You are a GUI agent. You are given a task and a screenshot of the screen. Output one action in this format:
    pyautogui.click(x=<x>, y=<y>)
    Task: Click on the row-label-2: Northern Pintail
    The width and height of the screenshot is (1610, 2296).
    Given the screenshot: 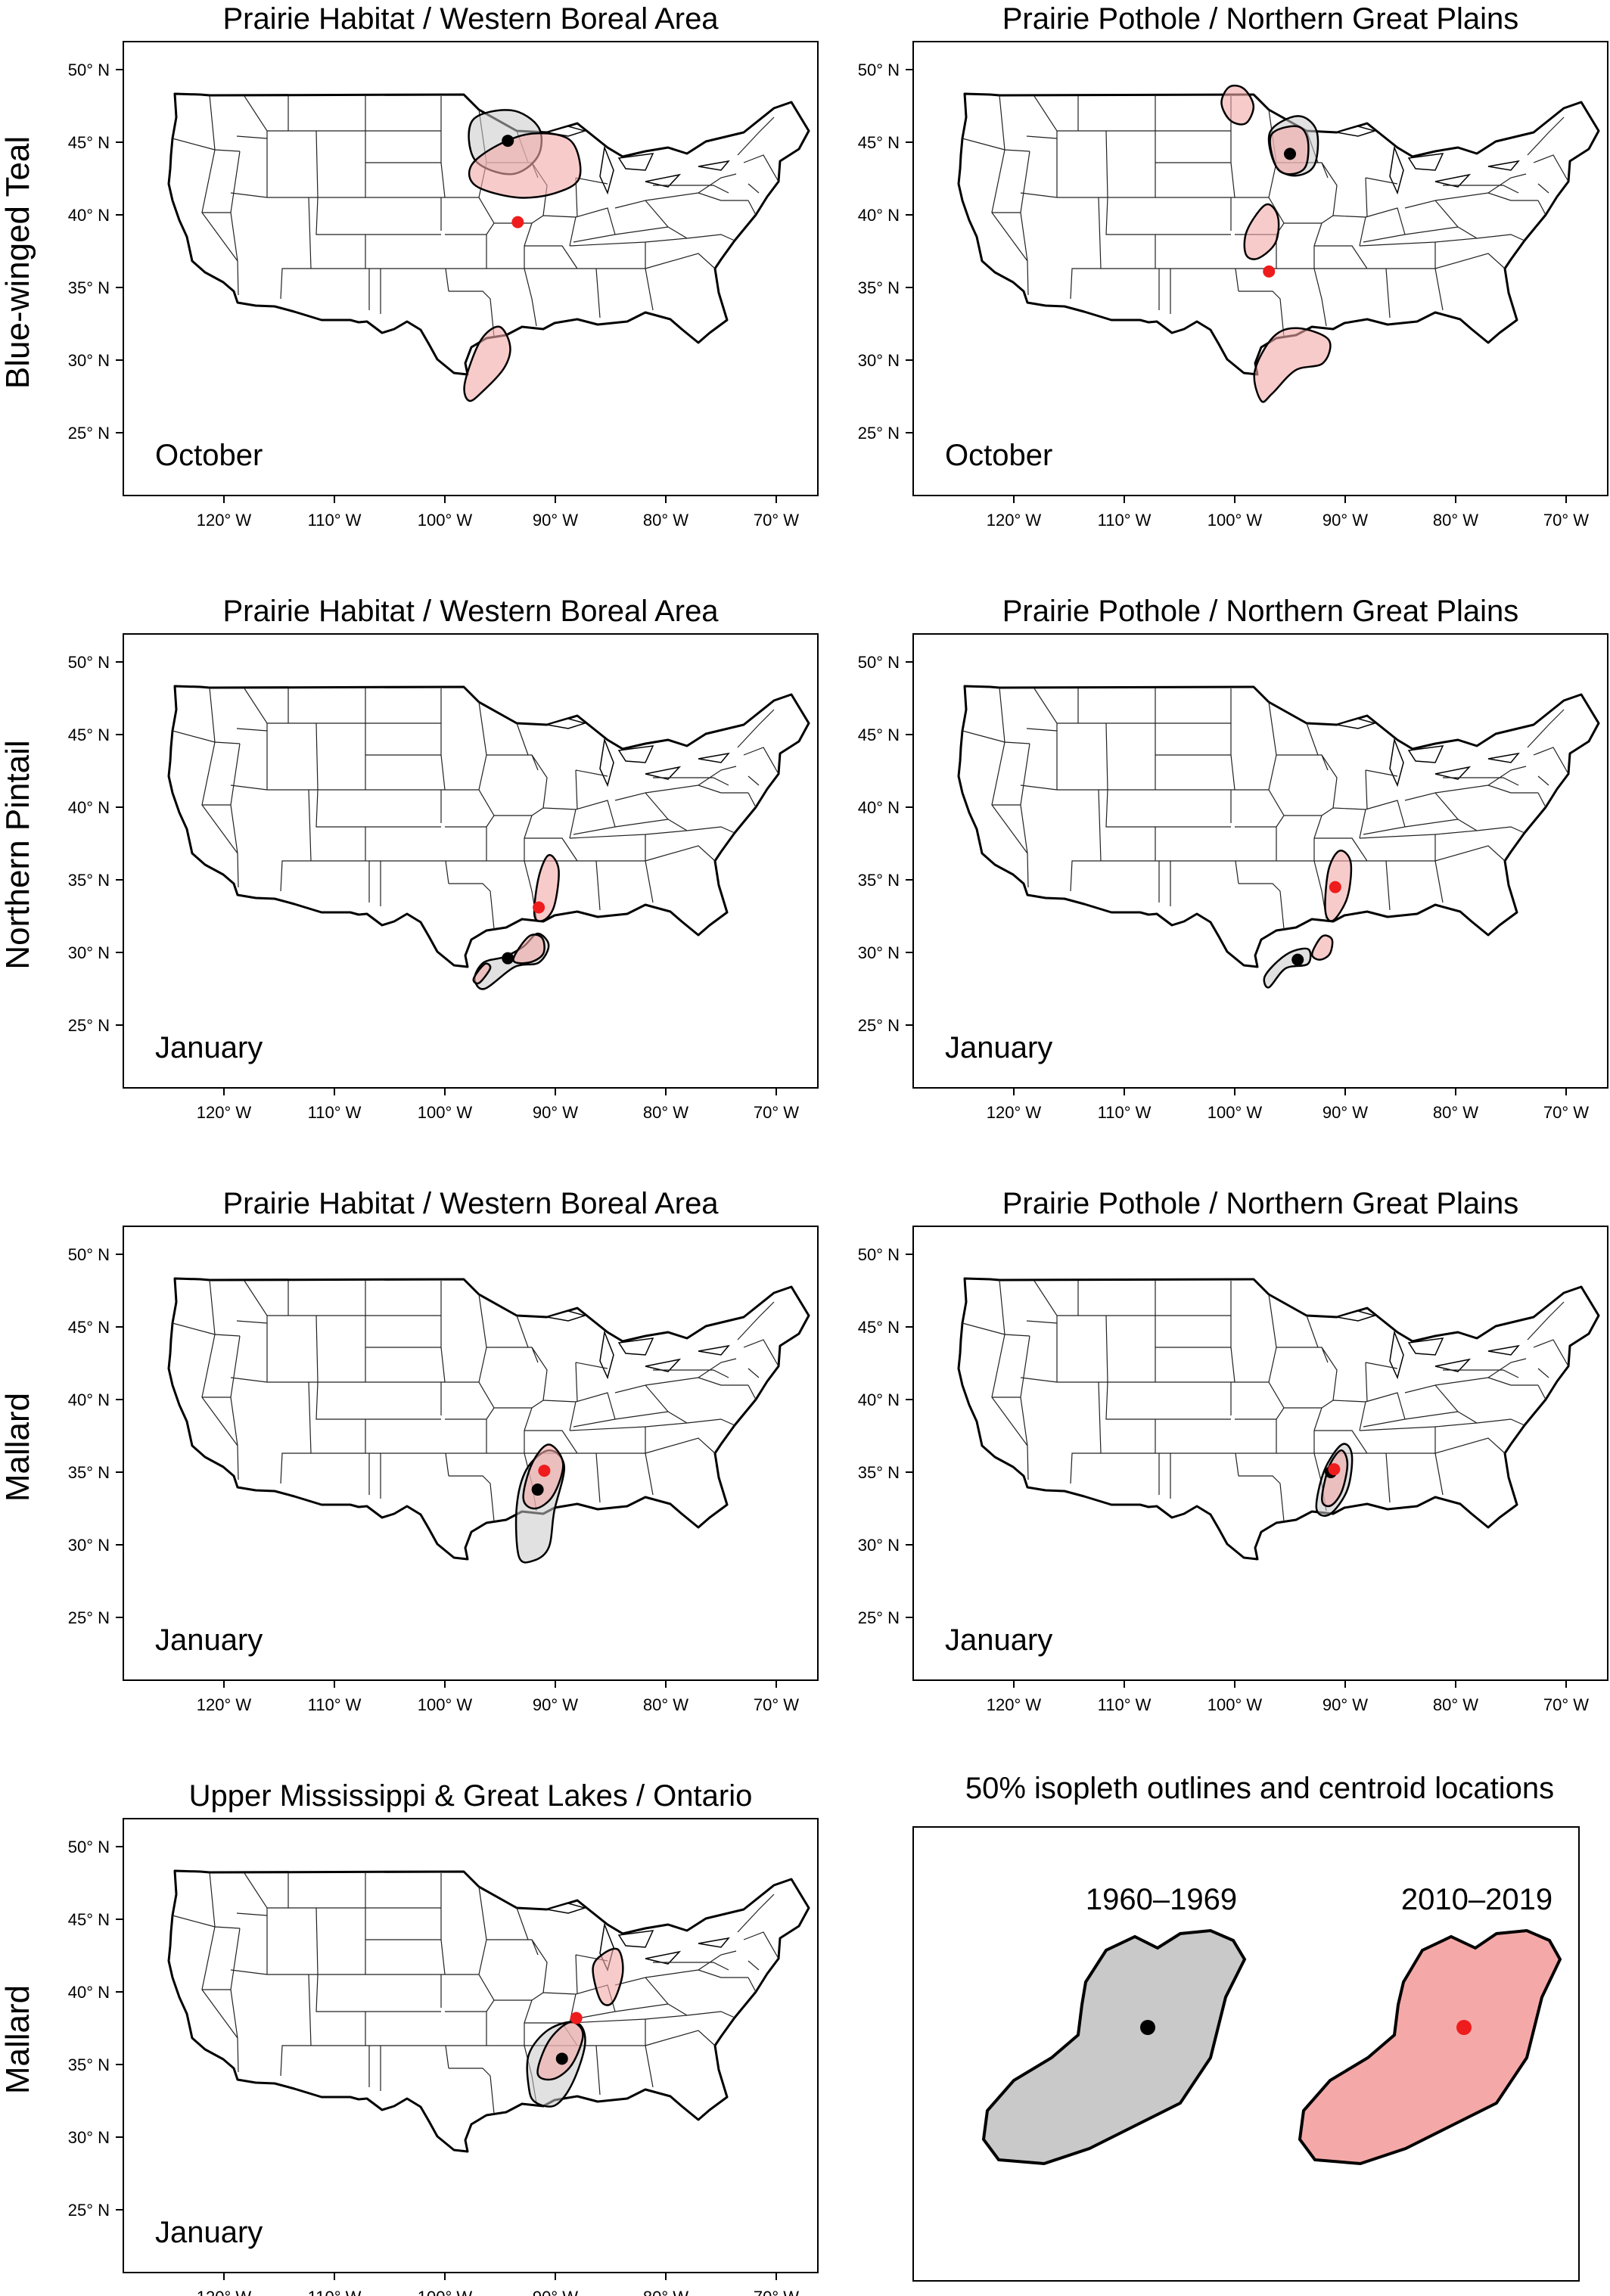 What is the action you would take?
    pyautogui.click(x=18, y=854)
    